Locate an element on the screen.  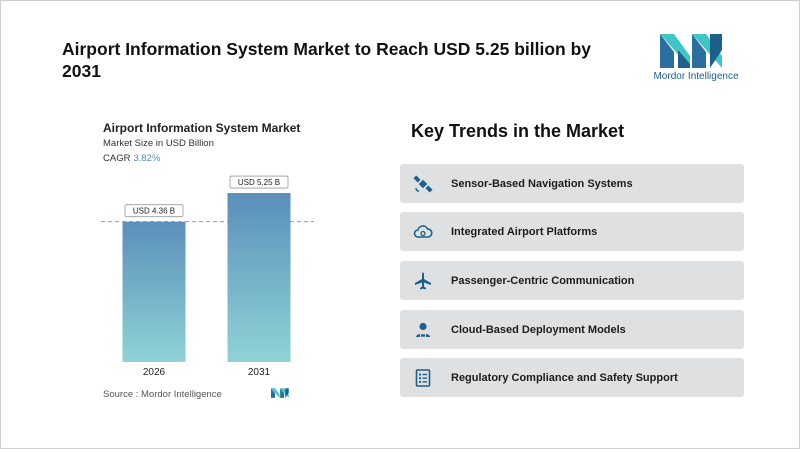
mordor-logo-icon is located at coordinates (691, 51).